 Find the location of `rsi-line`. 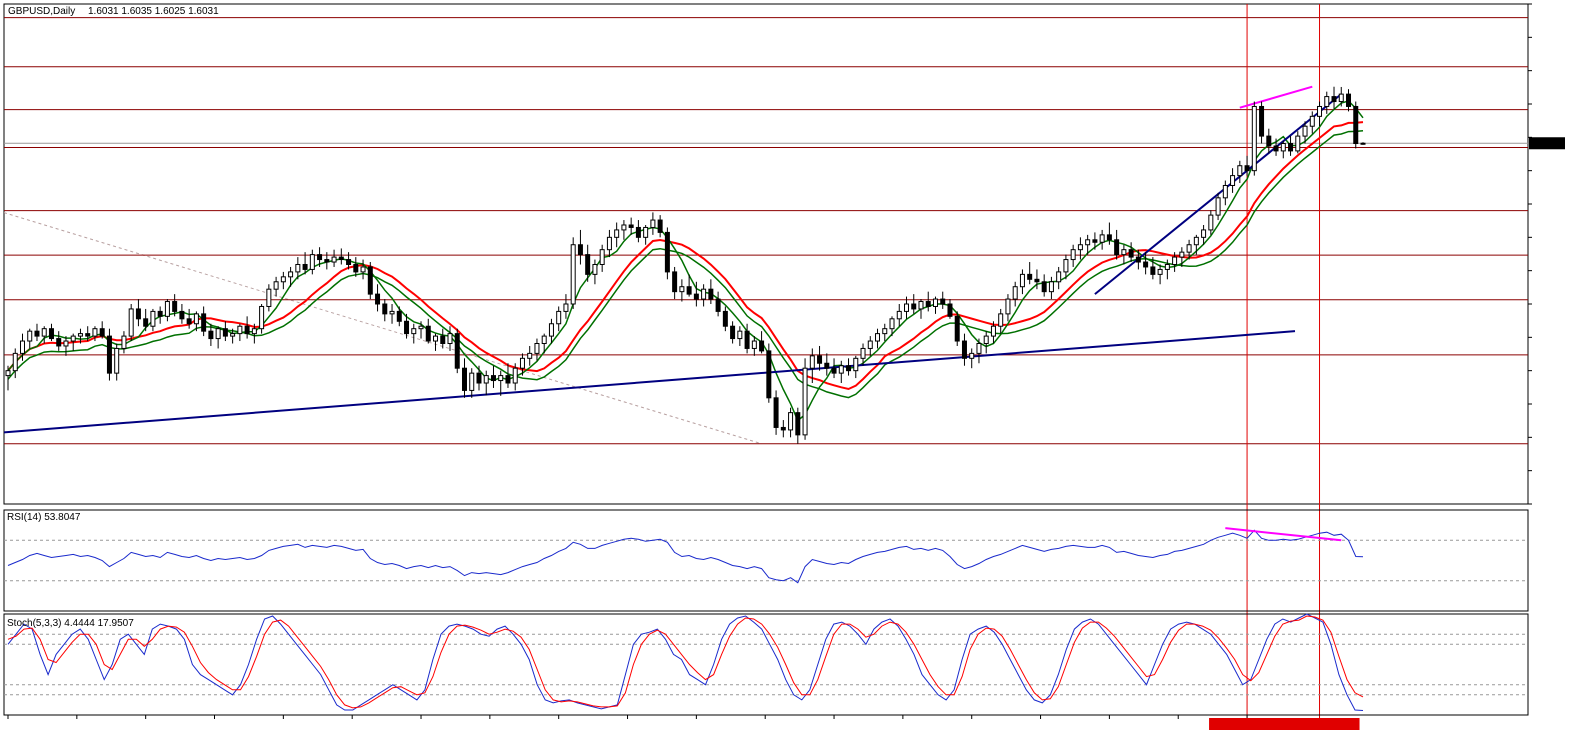

rsi-line is located at coordinates (685, 556).